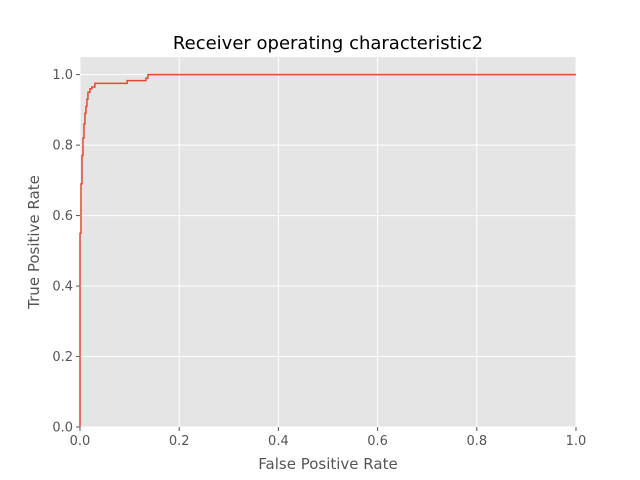 Image resolution: width=640 pixels, height=480 pixels. What do you see at coordinates (62, 75) in the screenshot?
I see `y-tick-label: 1.0` at bounding box center [62, 75].